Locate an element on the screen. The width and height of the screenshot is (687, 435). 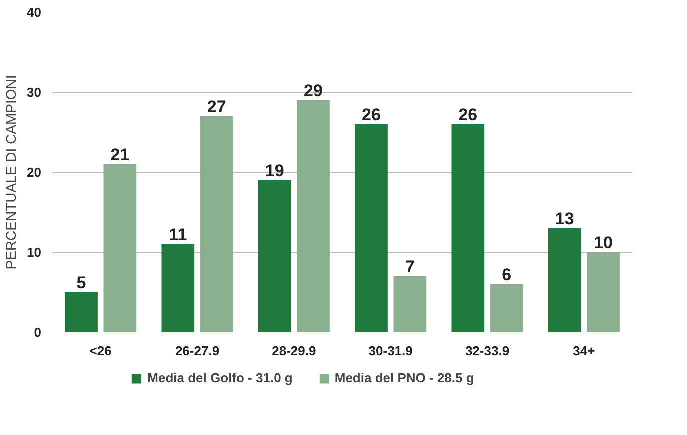
y-tick-label: 20 is located at coordinates (34, 172).